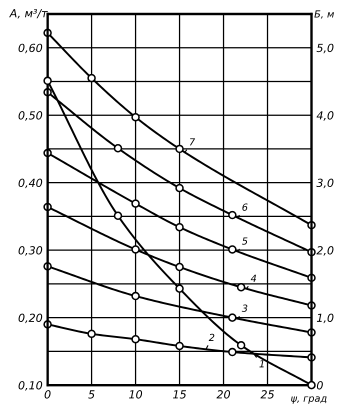 This screenshot has width=350, height=411. Describe the element at coordinates (28, 13) in the screenshot. I see `y-axis-title: A, м³/т` at that location.